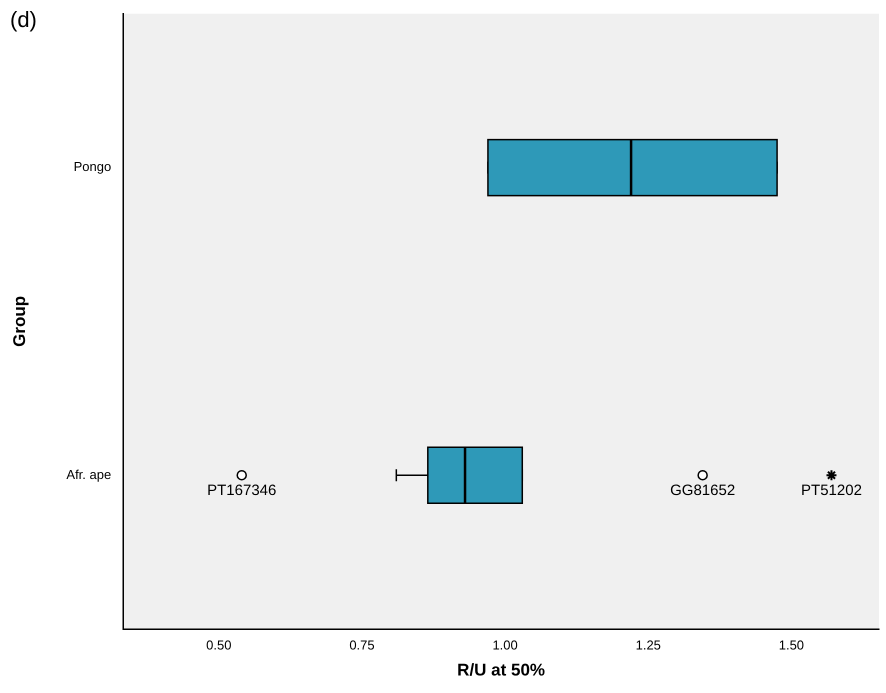  I want to click on text: (d), so click(23, 19).